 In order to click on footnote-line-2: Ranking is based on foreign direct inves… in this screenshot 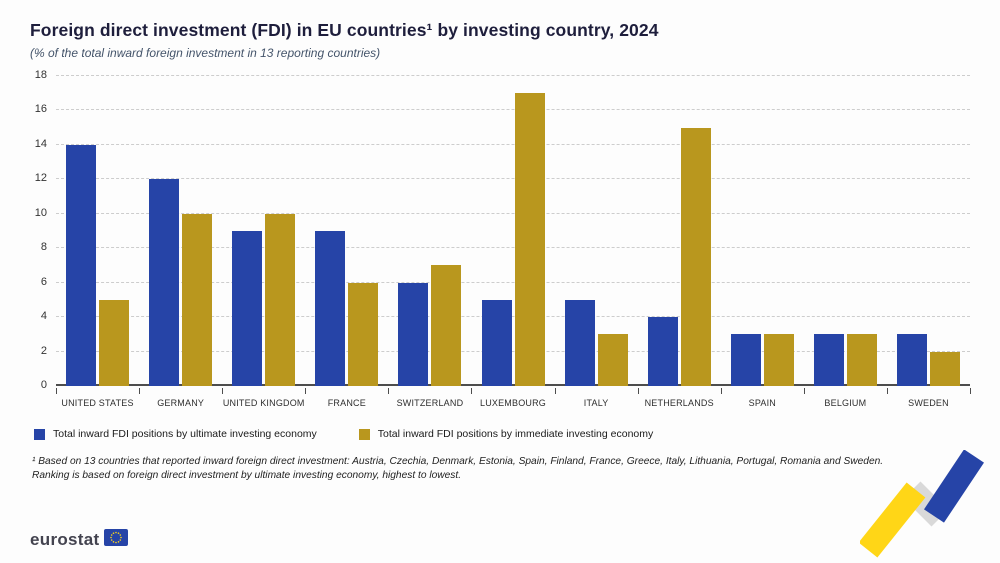, I will do `click(247, 476)`.